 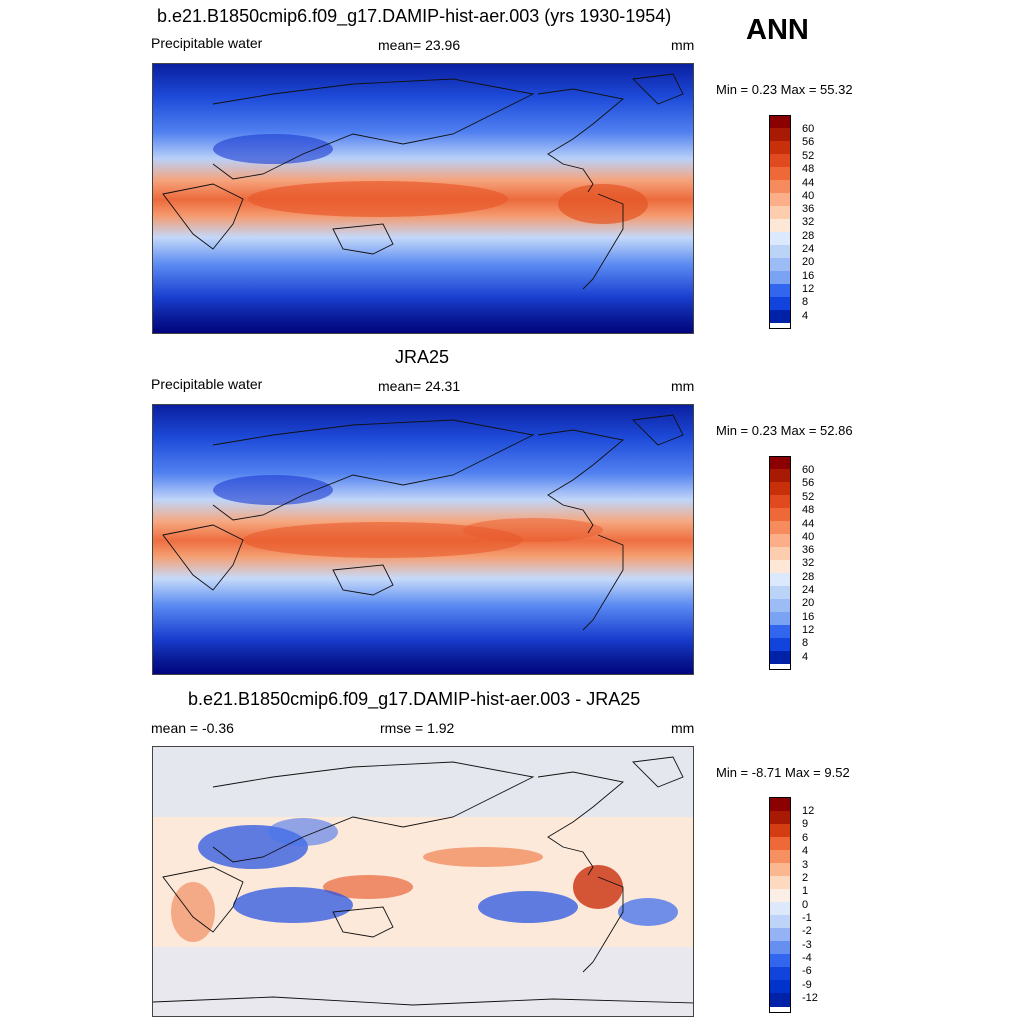 What do you see at coordinates (683, 386) in the screenshot?
I see `panel2-units-label: mm` at bounding box center [683, 386].